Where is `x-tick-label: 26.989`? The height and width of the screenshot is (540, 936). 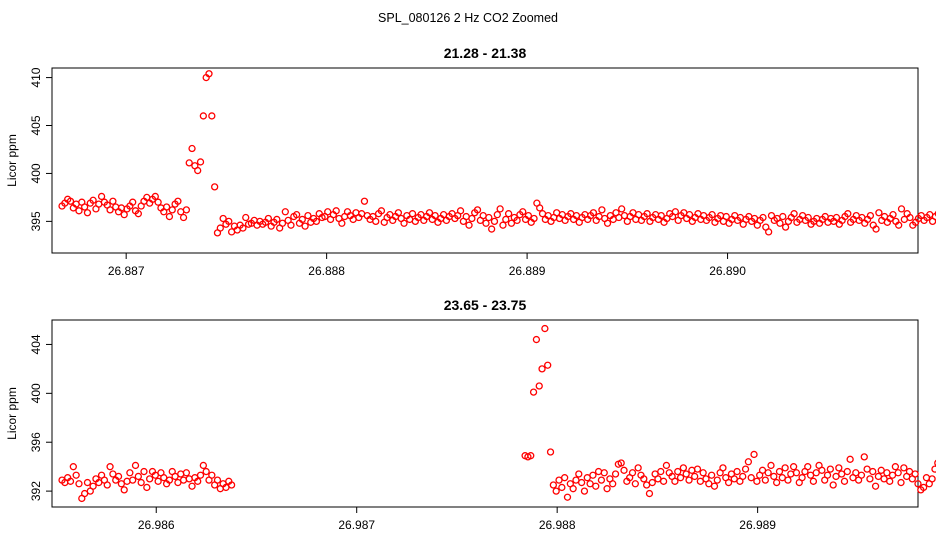
x-tick-label: 26.989 is located at coordinates (757, 525).